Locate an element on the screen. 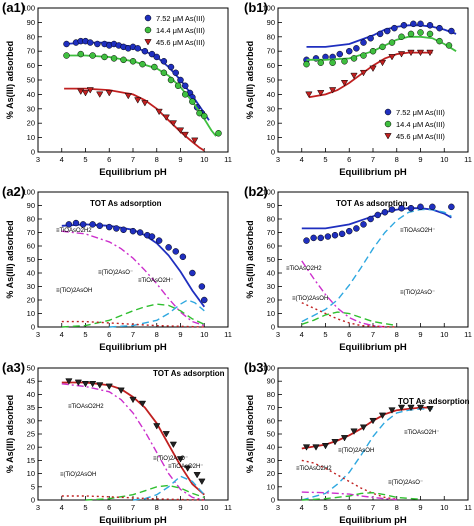 The image size is (474, 526). y-tick-label: 10 is located at coordinates (271, 313).